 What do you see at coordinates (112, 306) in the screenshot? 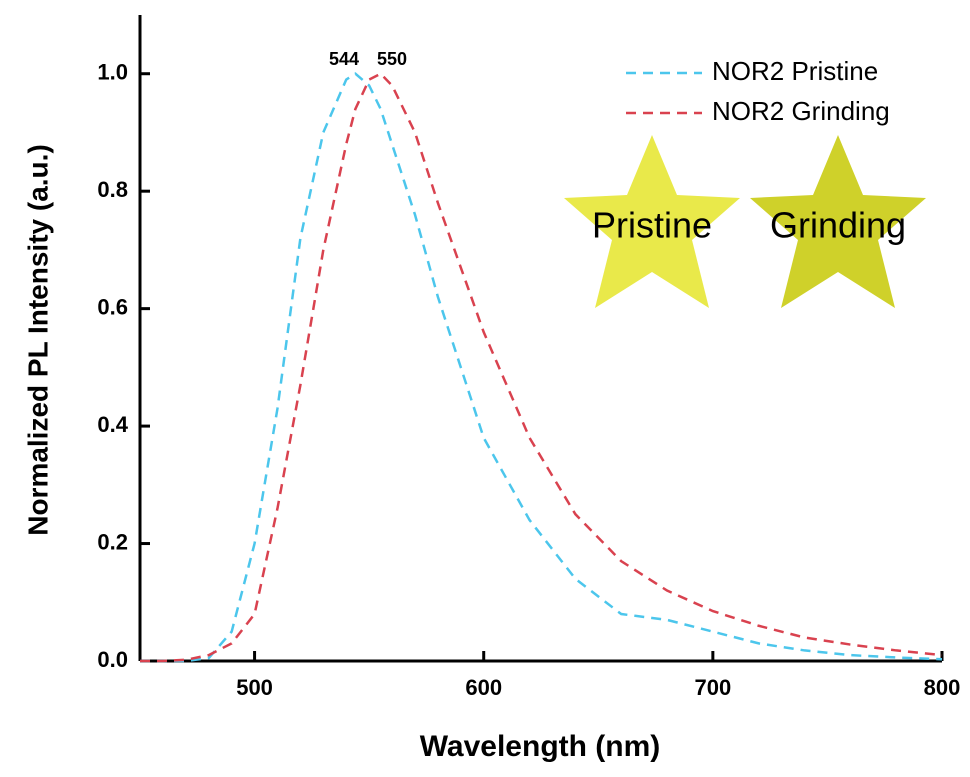
I see `y-tick-label: 0.6` at bounding box center [112, 306].